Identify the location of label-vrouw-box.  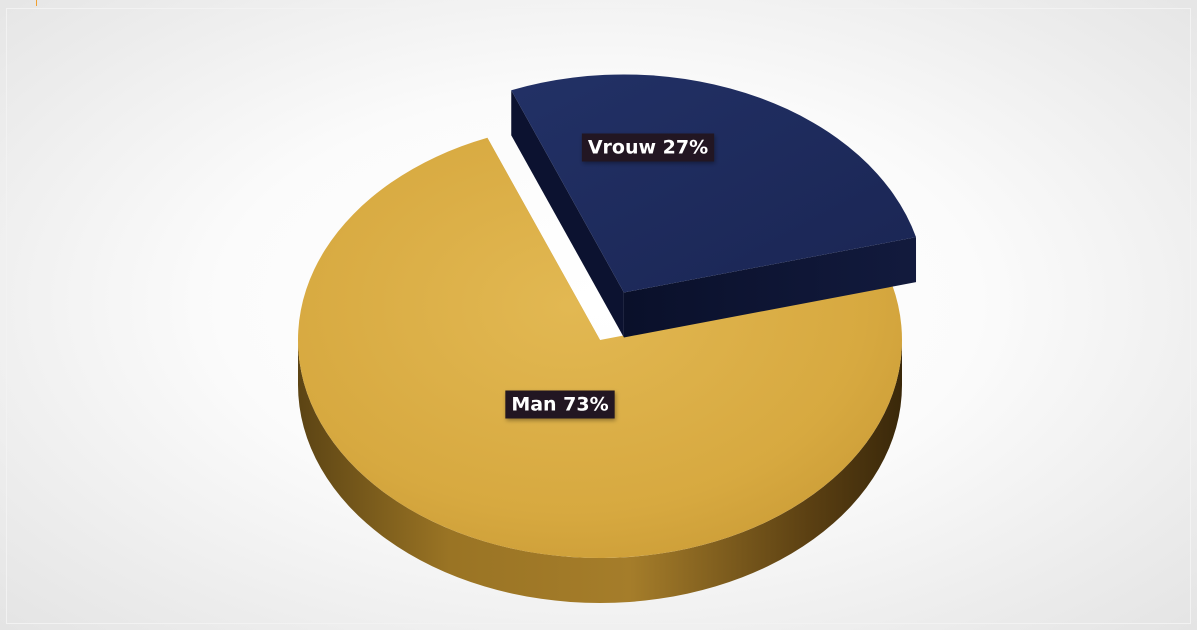
(648, 147).